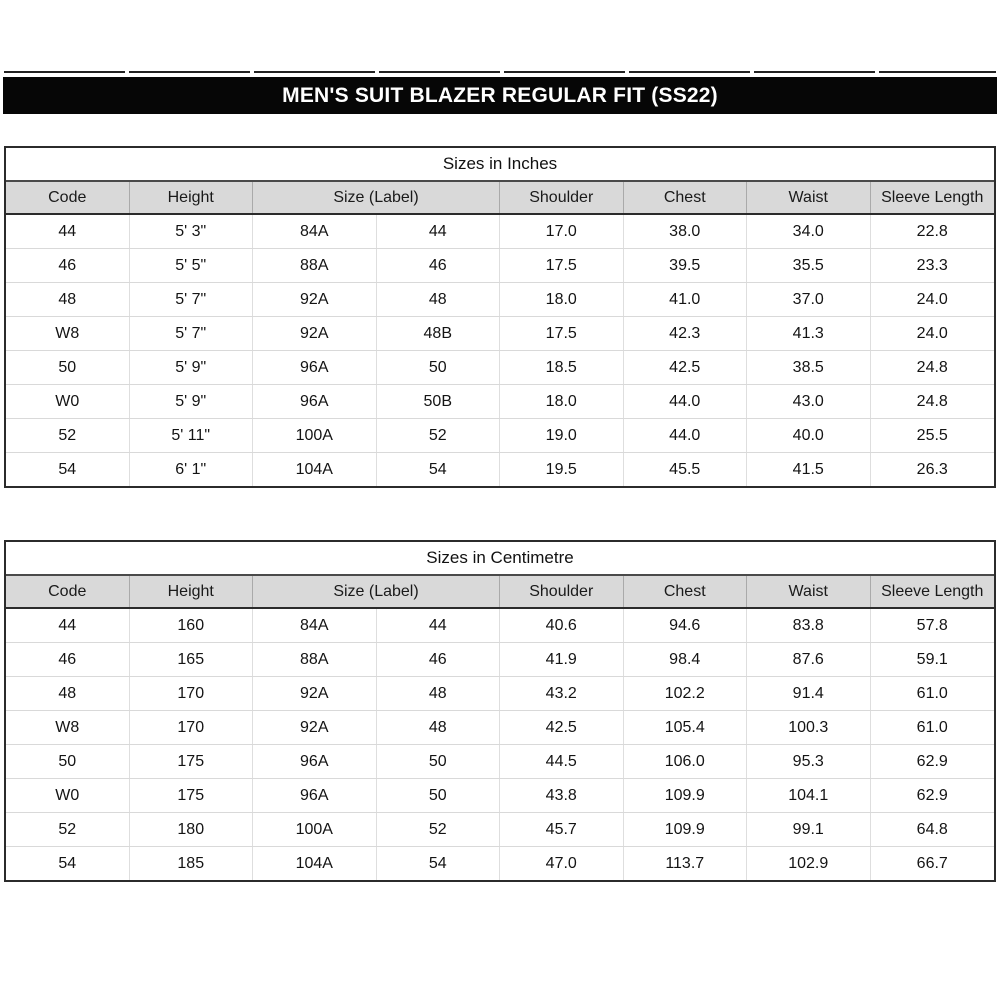  What do you see at coordinates (191, 625) in the screenshot?
I see `table-cell: 160` at bounding box center [191, 625].